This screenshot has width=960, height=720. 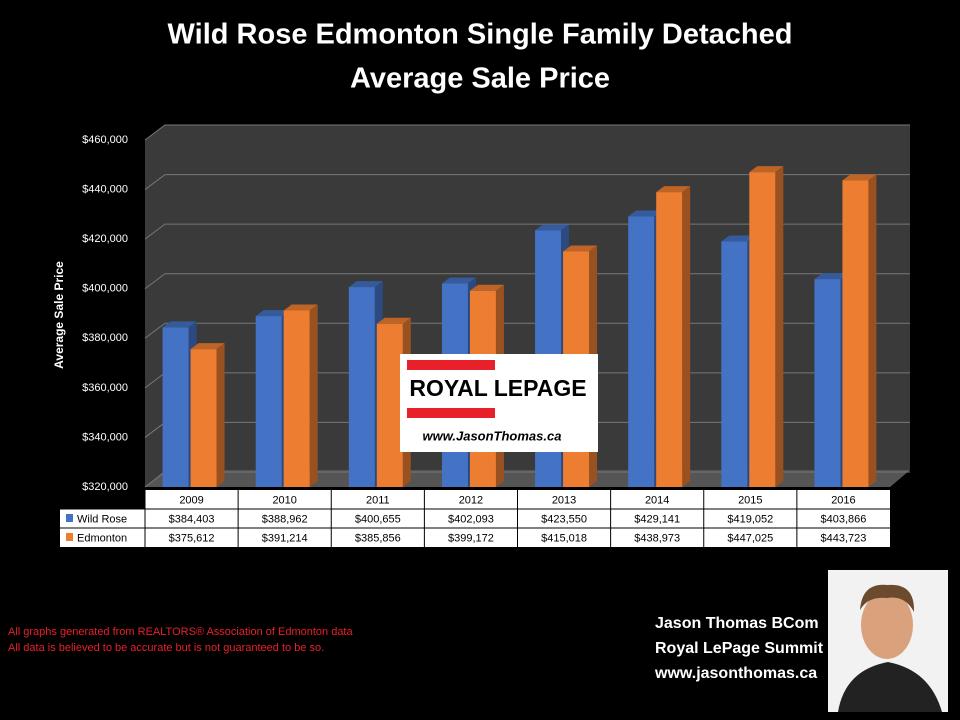 What do you see at coordinates (492, 435) in the screenshot?
I see `logo-url: www.JasonThomas.ca` at bounding box center [492, 435].